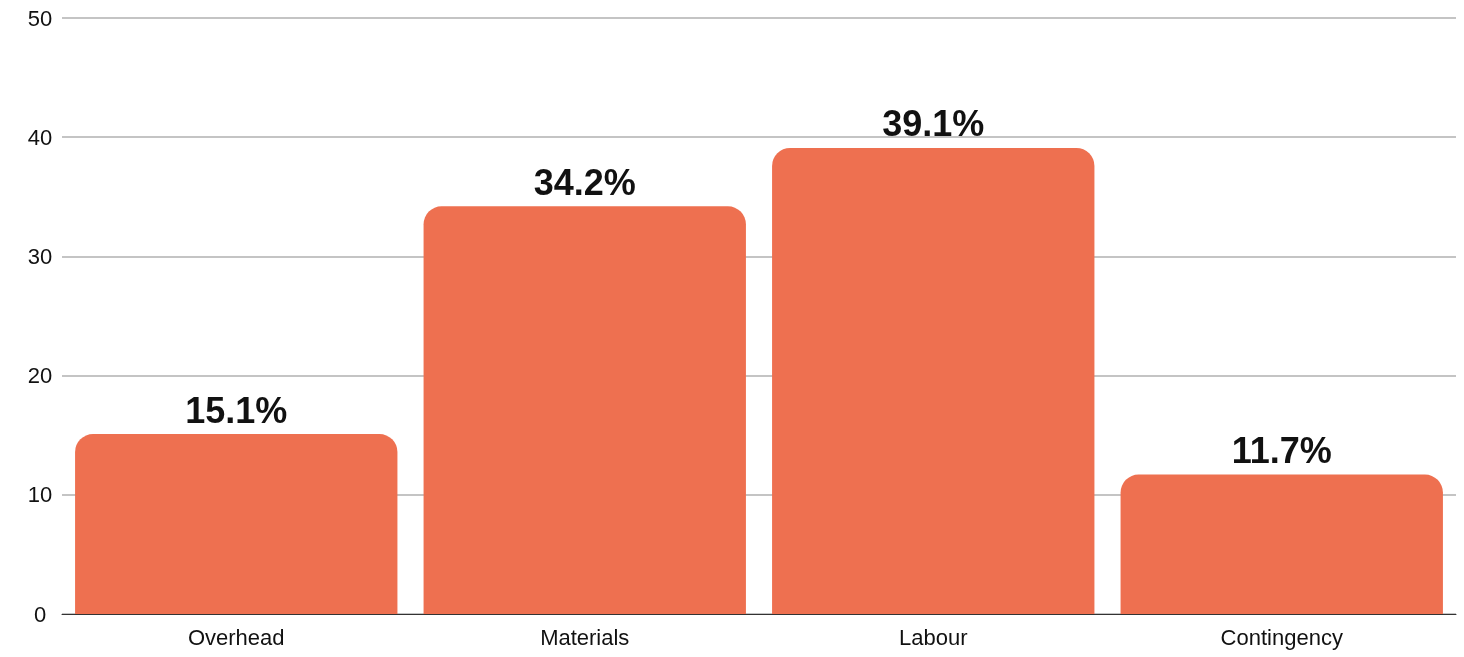 The width and height of the screenshot is (1464, 657). What do you see at coordinates (933, 637) in the screenshot?
I see `x-tick-label: Labour` at bounding box center [933, 637].